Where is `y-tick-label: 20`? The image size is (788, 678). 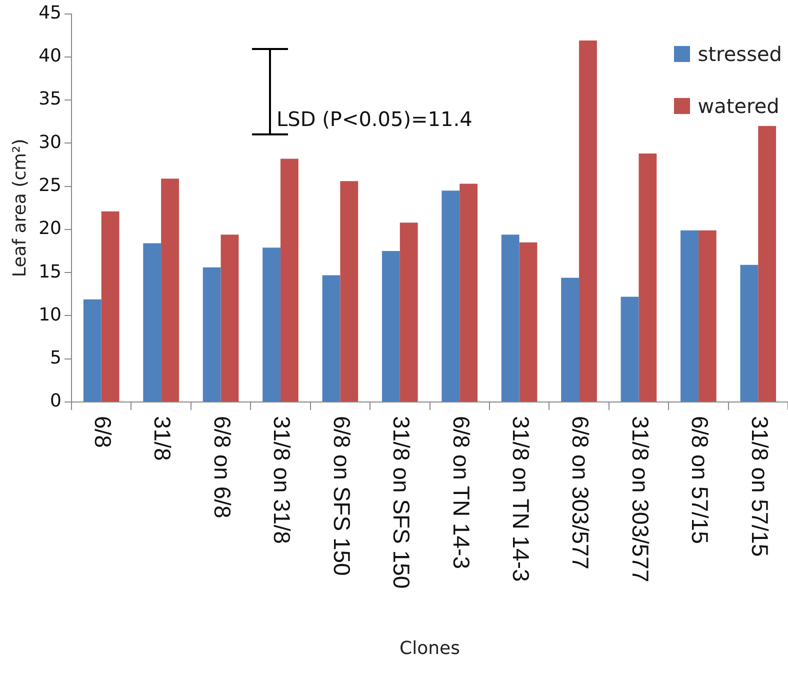 y-tick-label: 20 is located at coordinates (50, 229).